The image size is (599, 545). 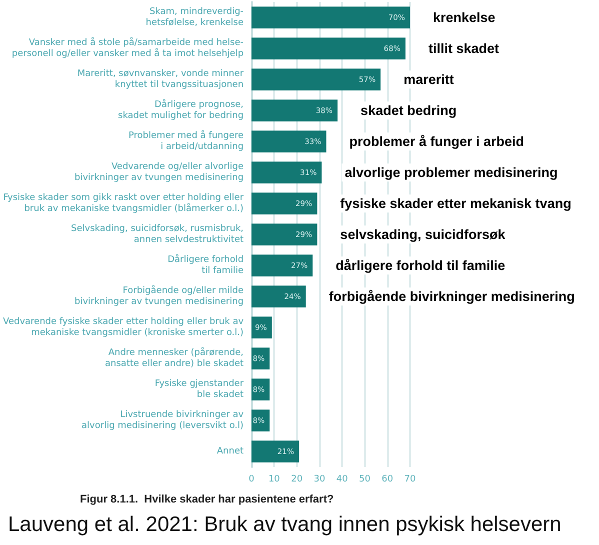 What do you see at coordinates (230, 451) in the screenshot?
I see `y-tick-label: Annet` at bounding box center [230, 451].